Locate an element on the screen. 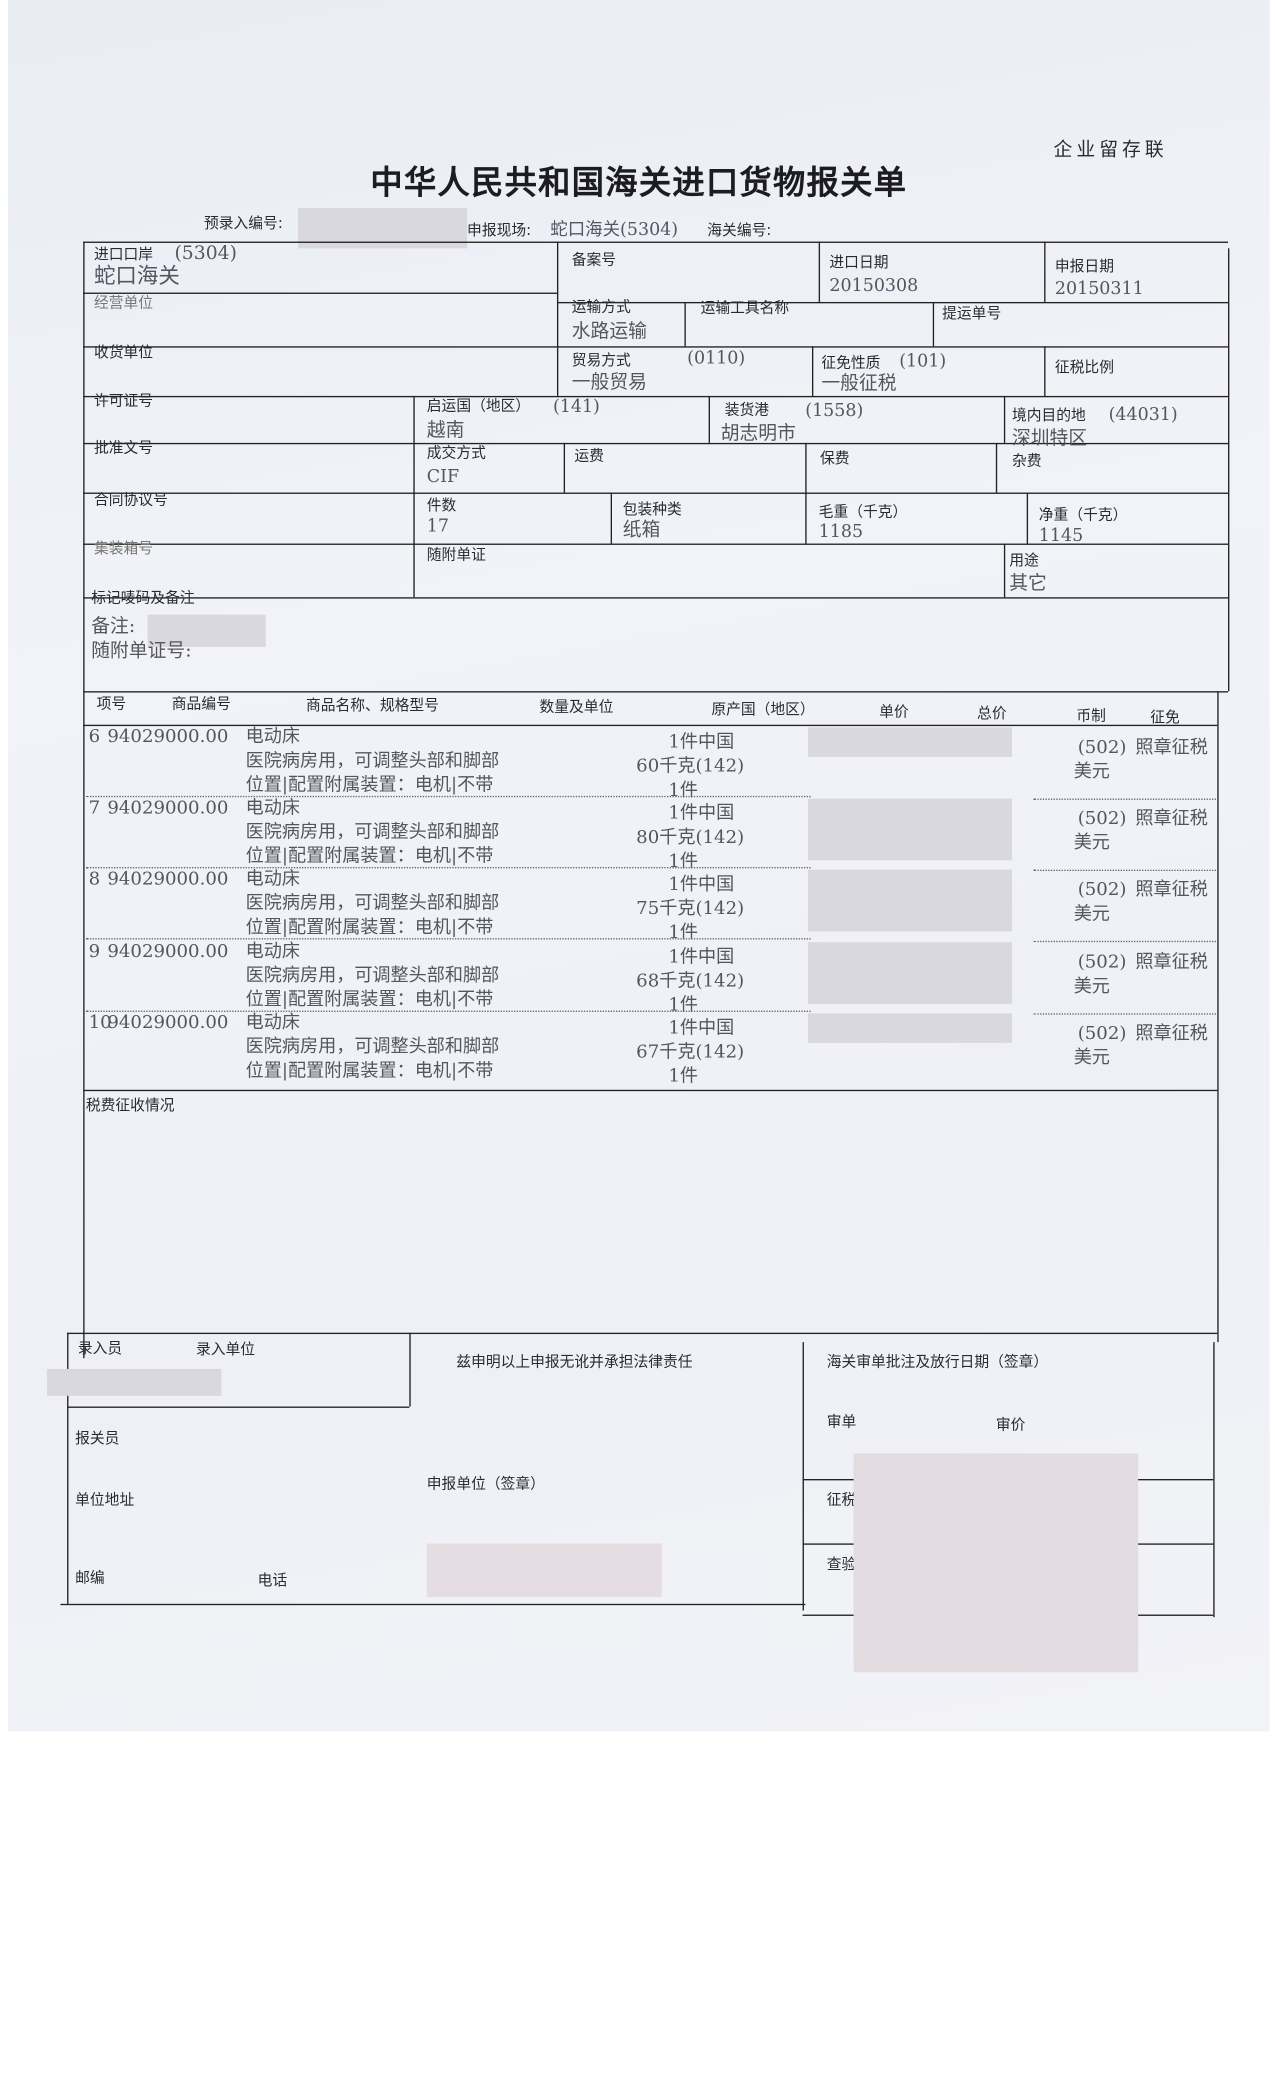 This screenshot has width=1275, height=2100. entry-unit-label: 录入单位 is located at coordinates (225, 1349).